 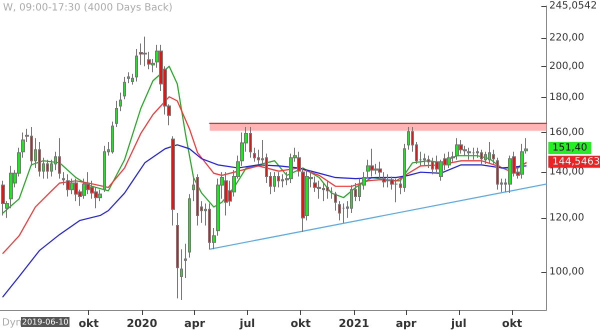 What do you see at coordinates (88, 8) in the screenshot?
I see `chart-title: W, 09:00-17:30 (4000 Days Back)` at bounding box center [88, 8].